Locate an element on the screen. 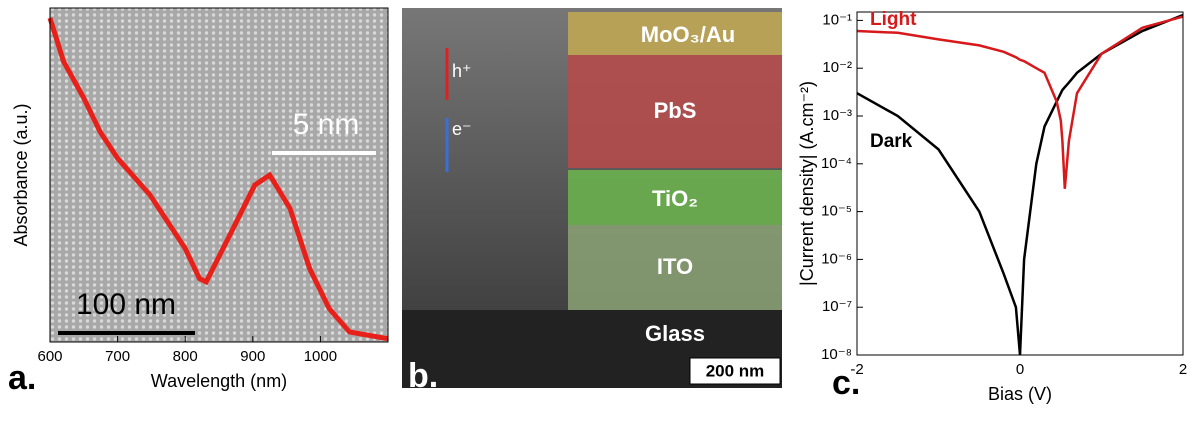 This screenshot has height=421, width=1193. series-label: Dark is located at coordinates (891, 141).